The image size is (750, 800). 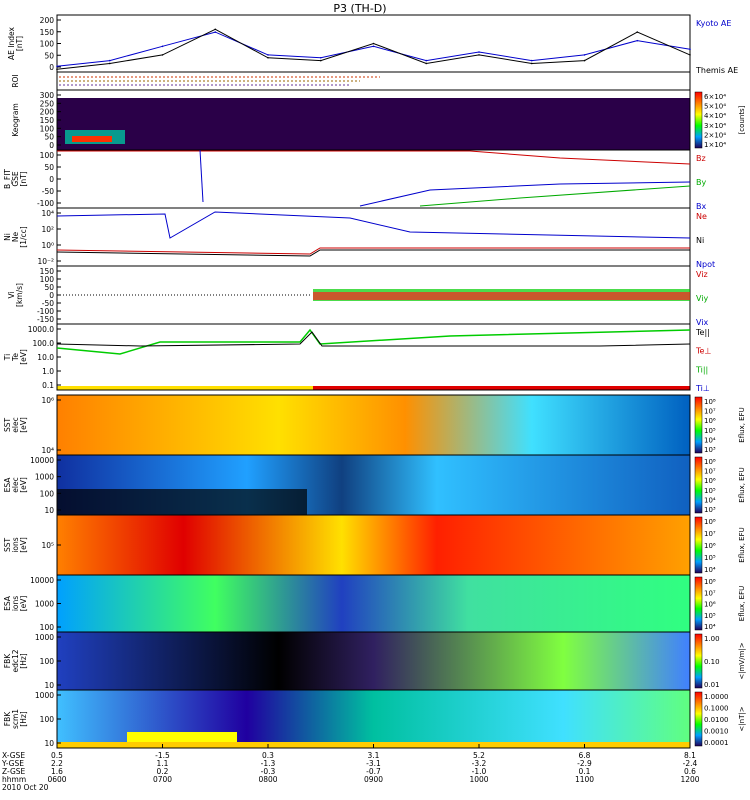 I want to click on legend-entry: Vix, so click(x=702, y=322).